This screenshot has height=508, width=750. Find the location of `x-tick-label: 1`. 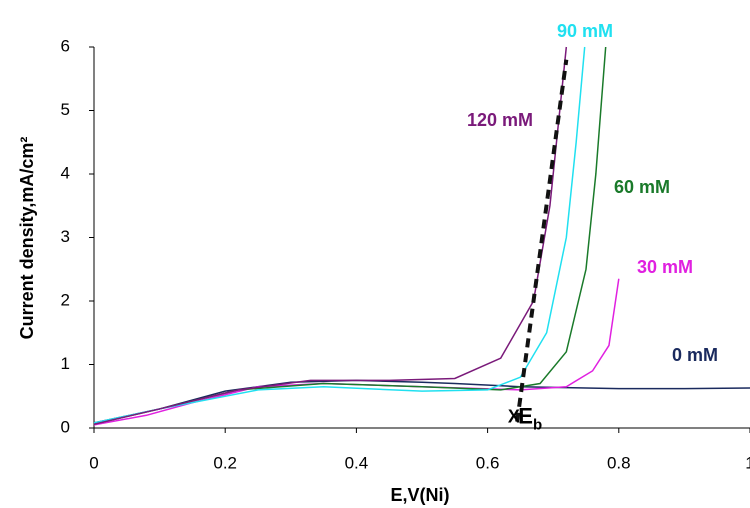

x-tick-label: 1 is located at coordinates (747, 462).